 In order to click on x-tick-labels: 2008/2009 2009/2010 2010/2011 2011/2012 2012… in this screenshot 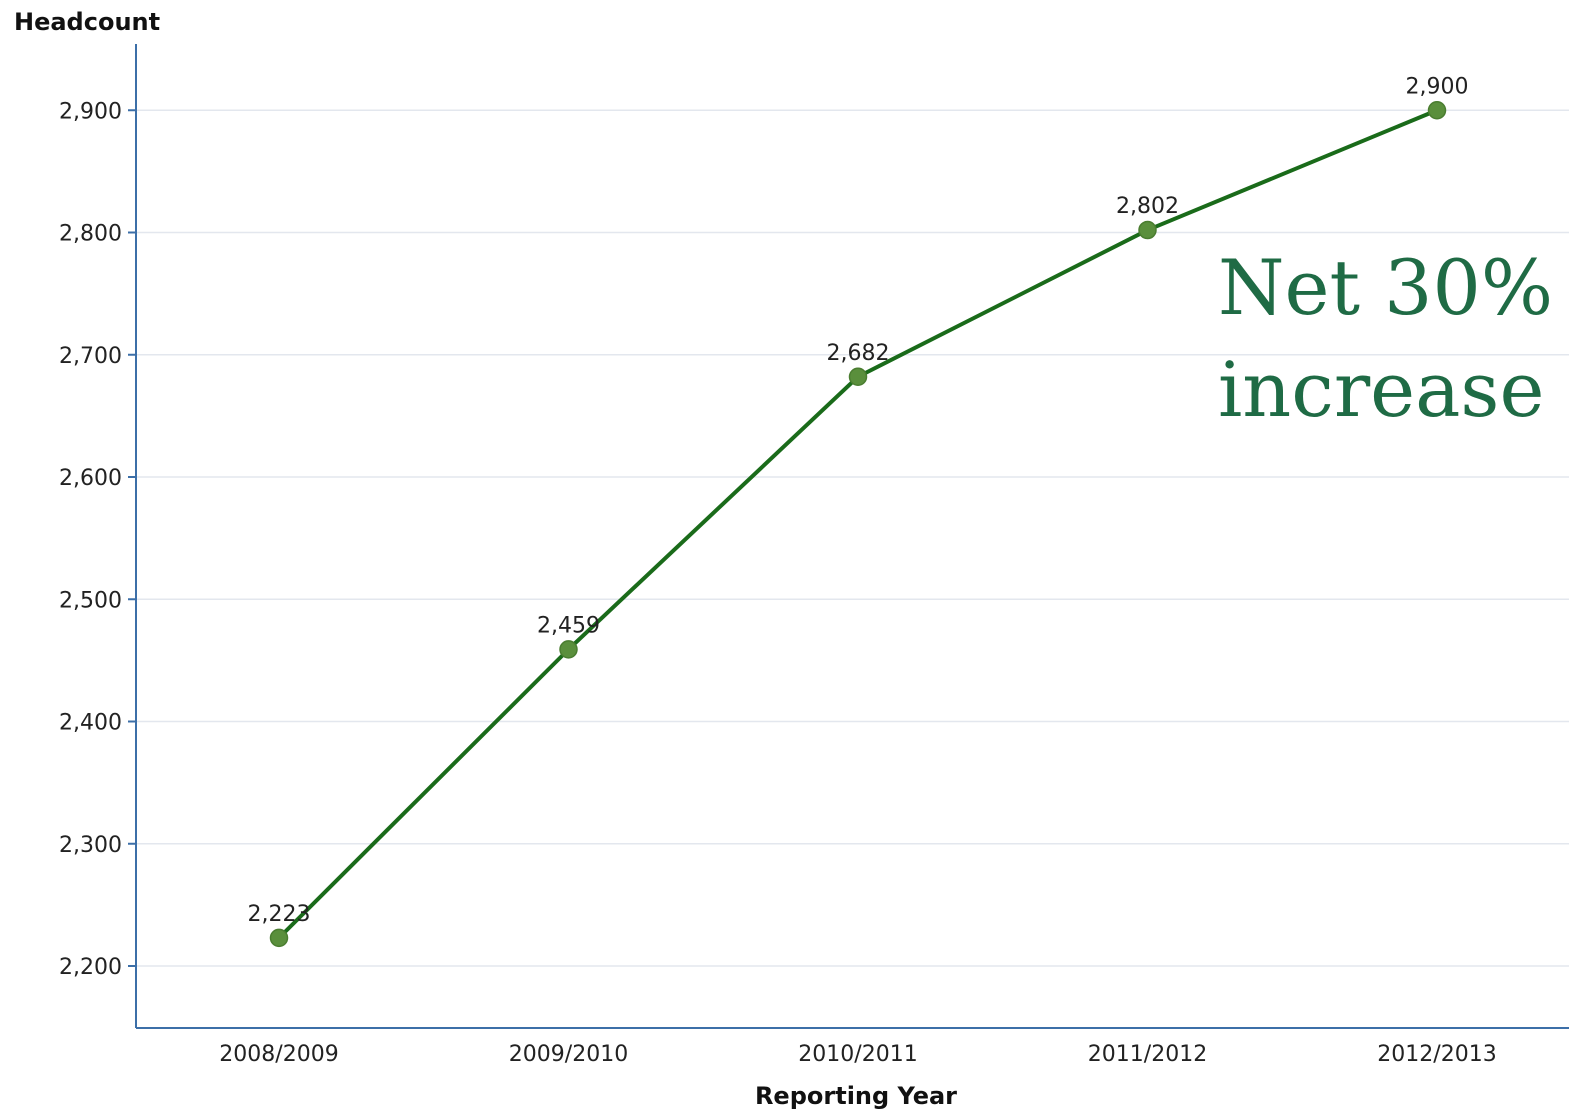, I will do `click(857, 1054)`.